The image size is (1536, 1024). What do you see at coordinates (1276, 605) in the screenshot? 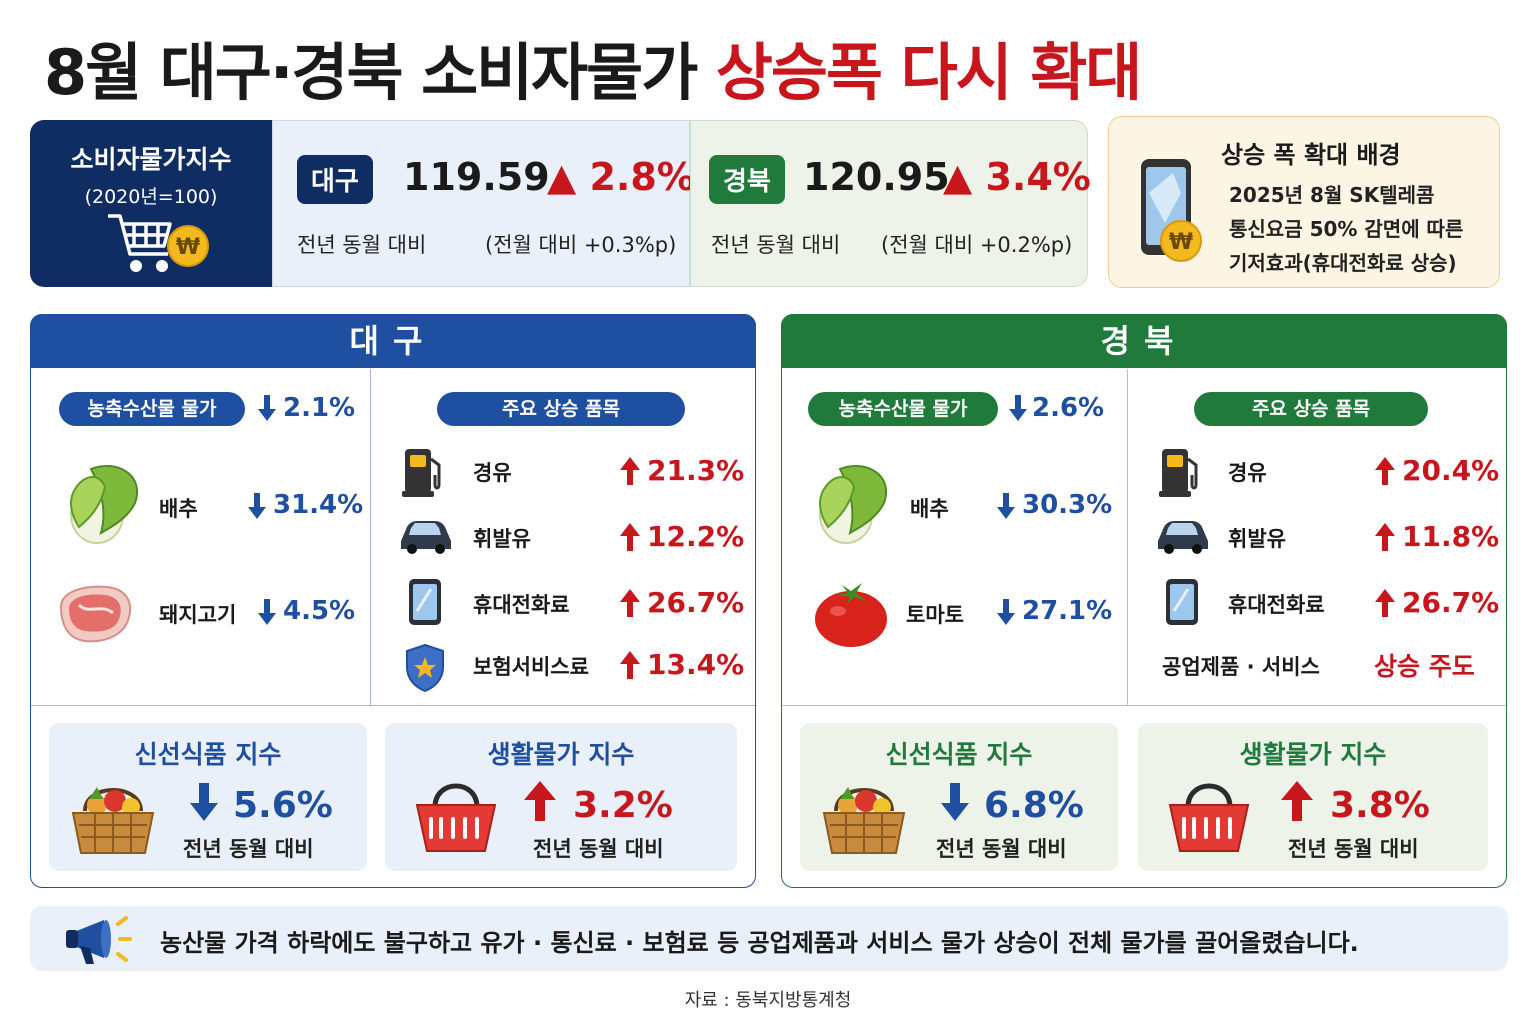
I see `gyeongbuk-rise-item-label: 휴대전화료` at bounding box center [1276, 605].